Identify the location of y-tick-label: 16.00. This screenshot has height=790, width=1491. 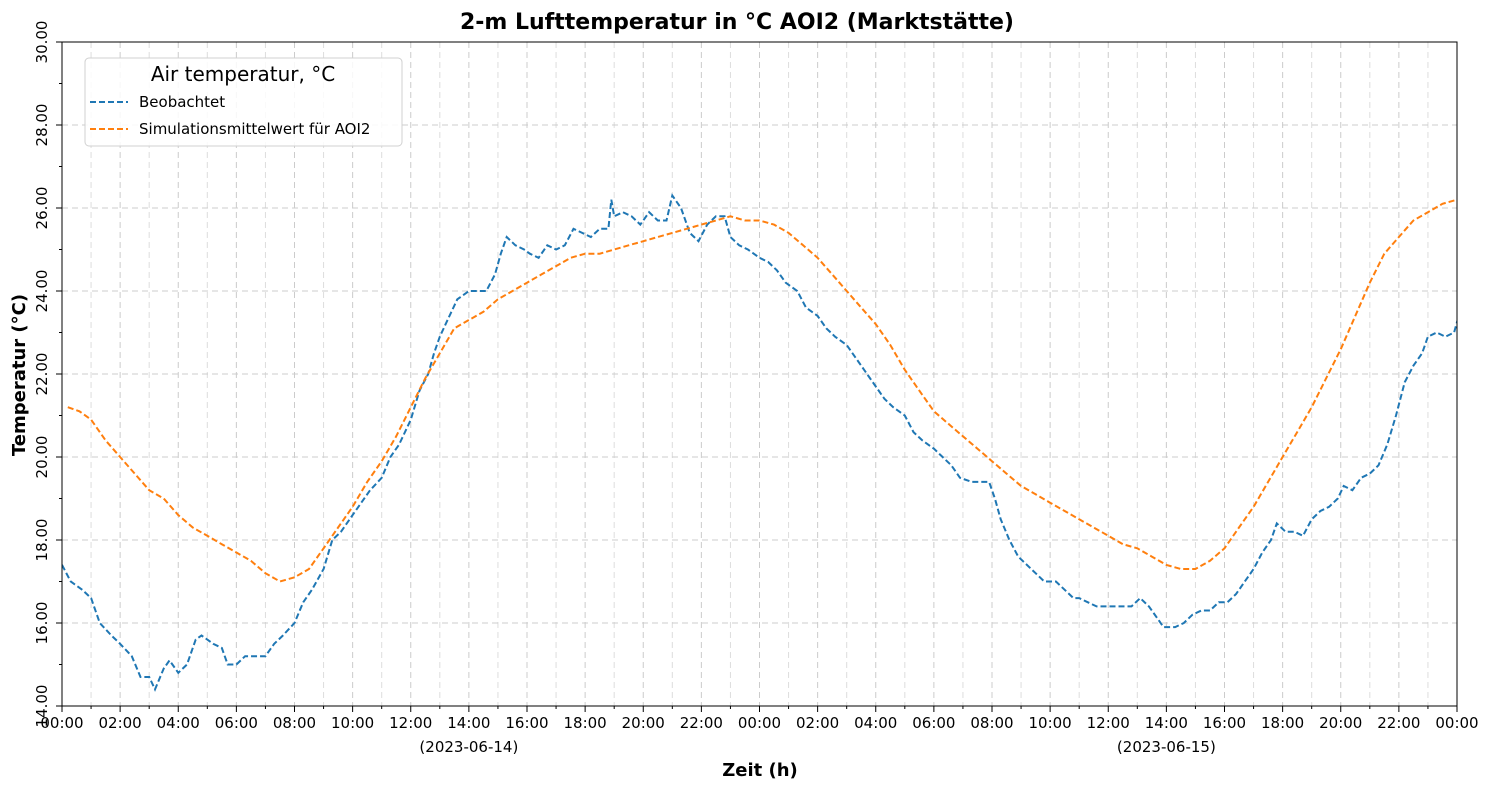
(42, 623).